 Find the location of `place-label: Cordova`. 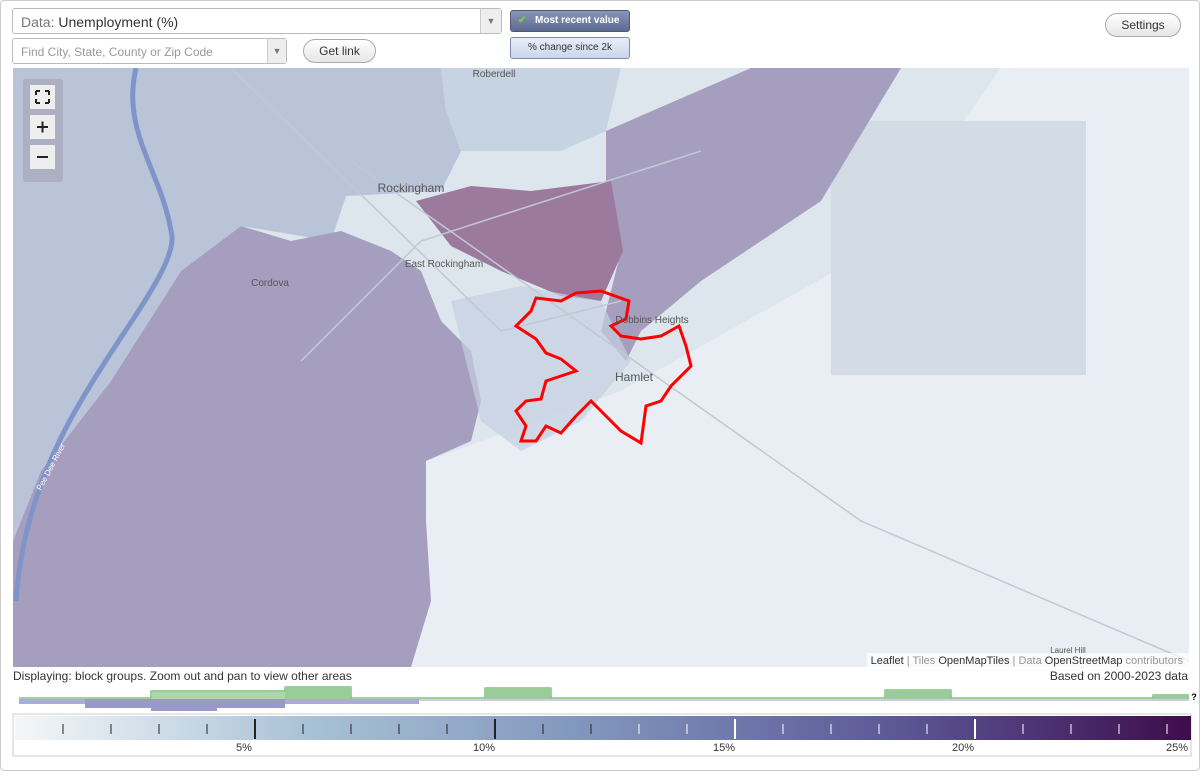

place-label: Cordova is located at coordinates (270, 283).